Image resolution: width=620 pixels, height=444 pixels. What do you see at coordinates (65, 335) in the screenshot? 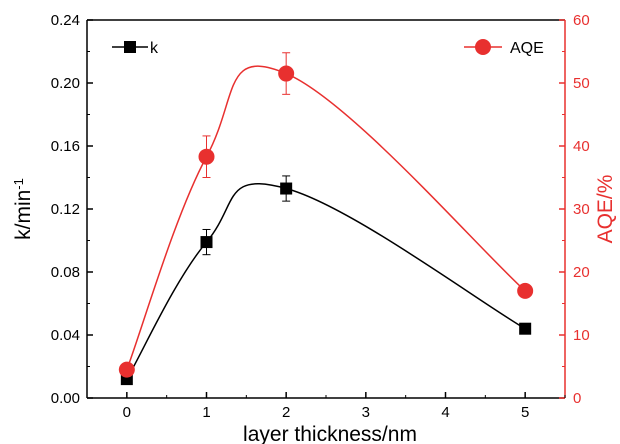
I see `y-left-tick-label: 0.04` at bounding box center [65, 335].